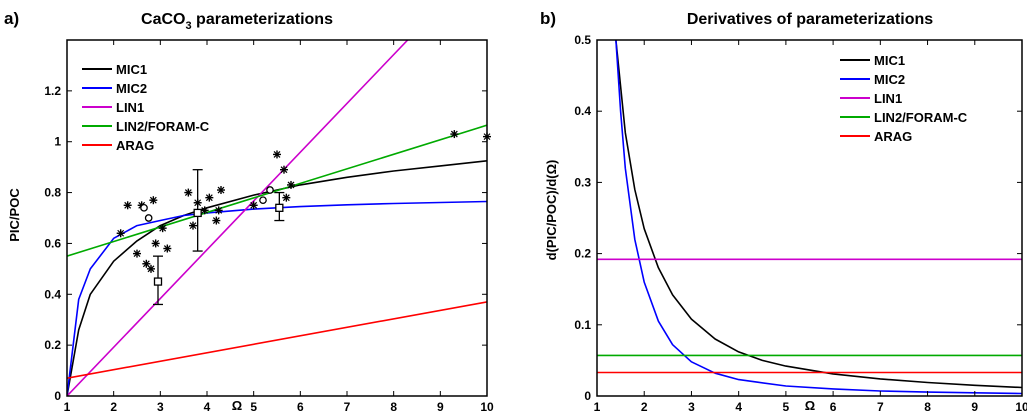  I want to click on y-tick-label: 1, so click(57, 142).